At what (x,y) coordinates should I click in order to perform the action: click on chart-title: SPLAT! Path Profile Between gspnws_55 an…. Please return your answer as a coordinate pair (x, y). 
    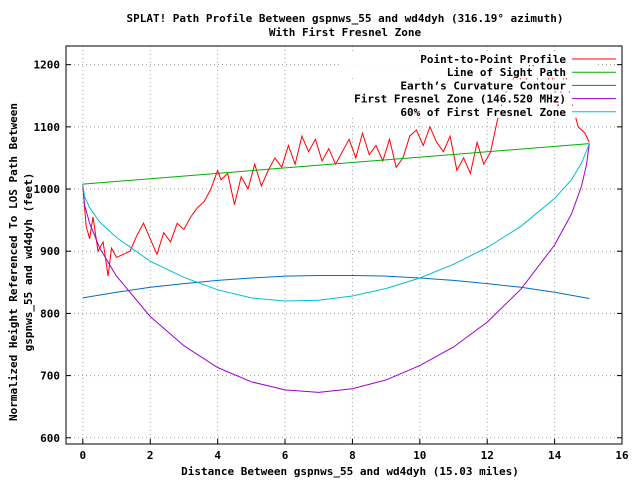
    Looking at the image, I should click on (344, 18).